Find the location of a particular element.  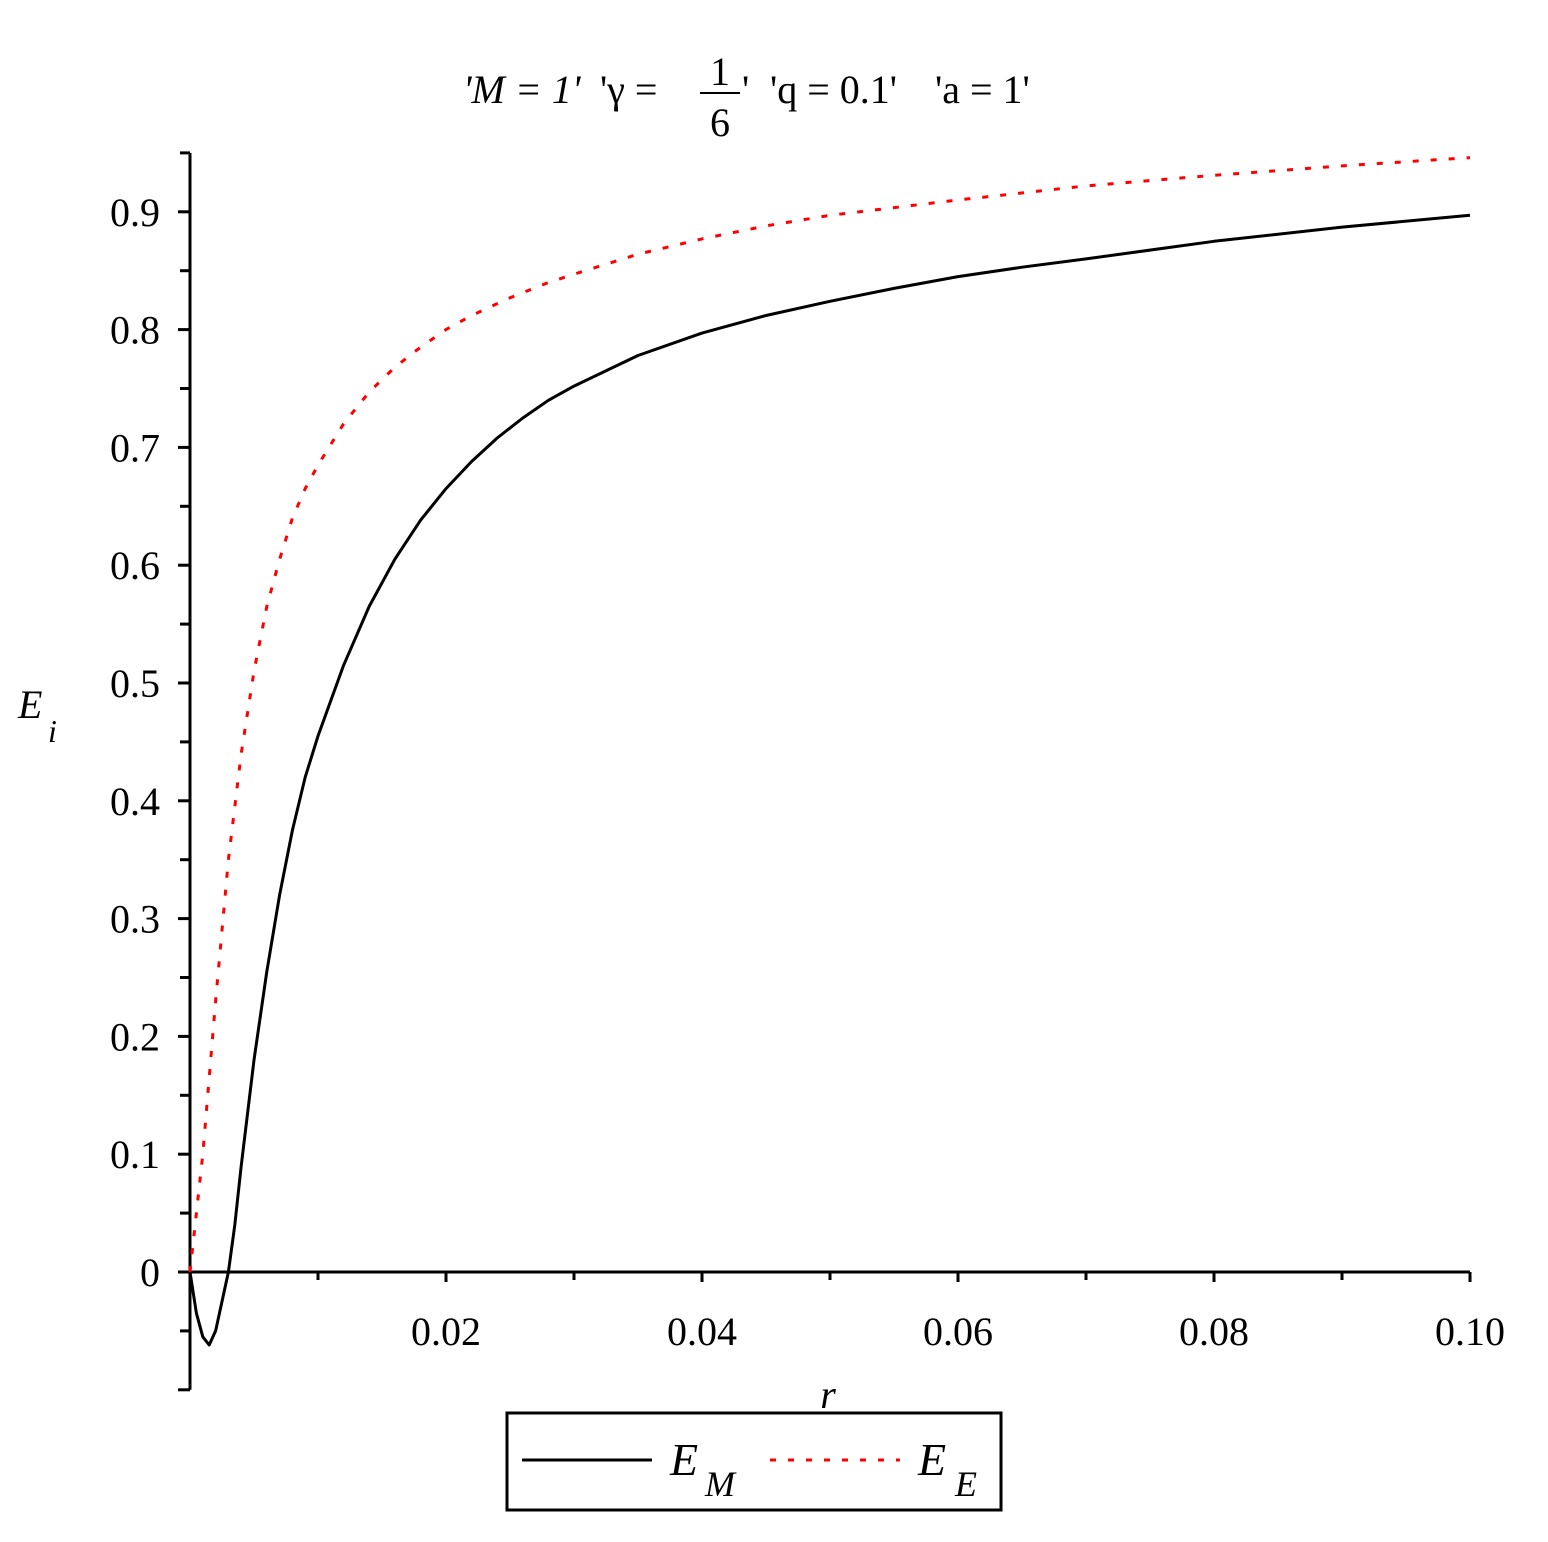

y-tick-label: 0.8 is located at coordinates (135, 330).